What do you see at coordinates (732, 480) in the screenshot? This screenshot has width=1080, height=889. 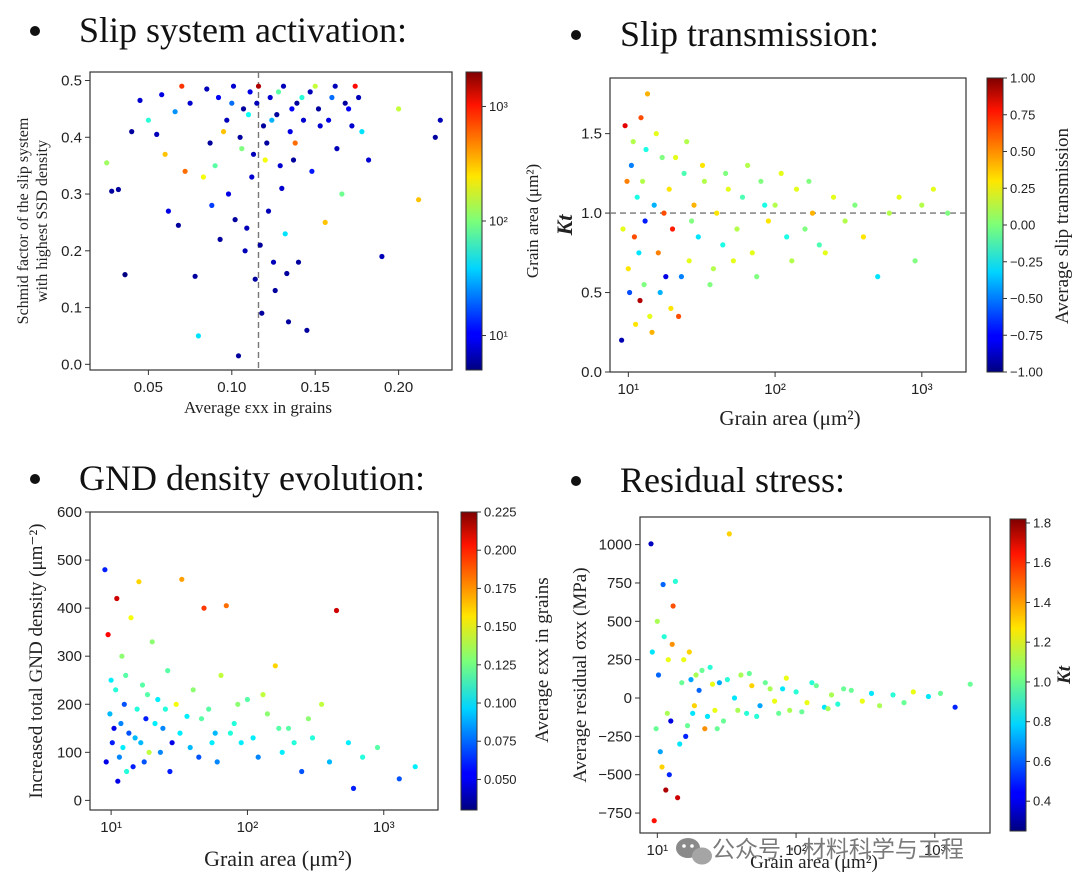 I see `panel-heading: Residual stress:` at bounding box center [732, 480].